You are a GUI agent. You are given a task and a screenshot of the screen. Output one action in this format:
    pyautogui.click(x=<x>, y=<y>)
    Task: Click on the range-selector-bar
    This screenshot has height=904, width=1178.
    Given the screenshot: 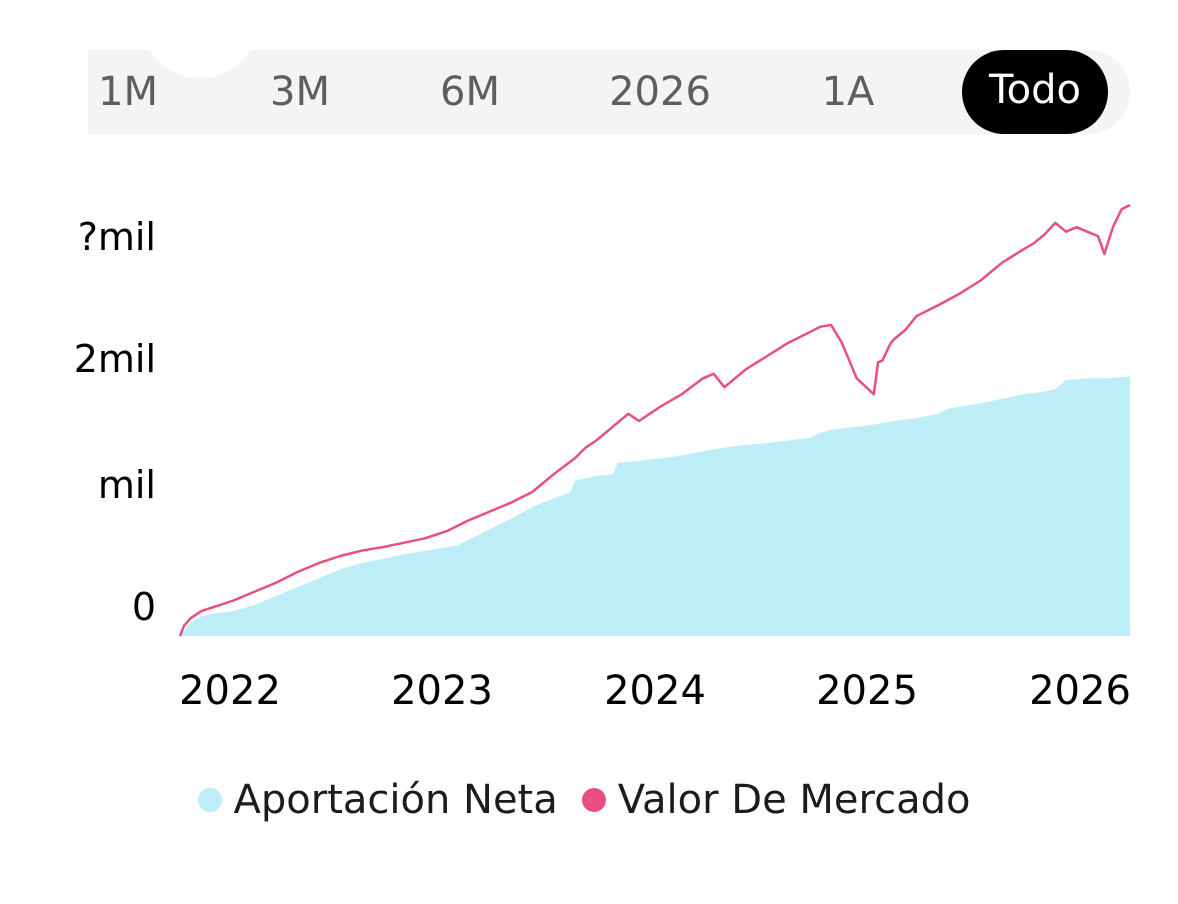 What is the action you would take?
    pyautogui.click(x=609, y=92)
    